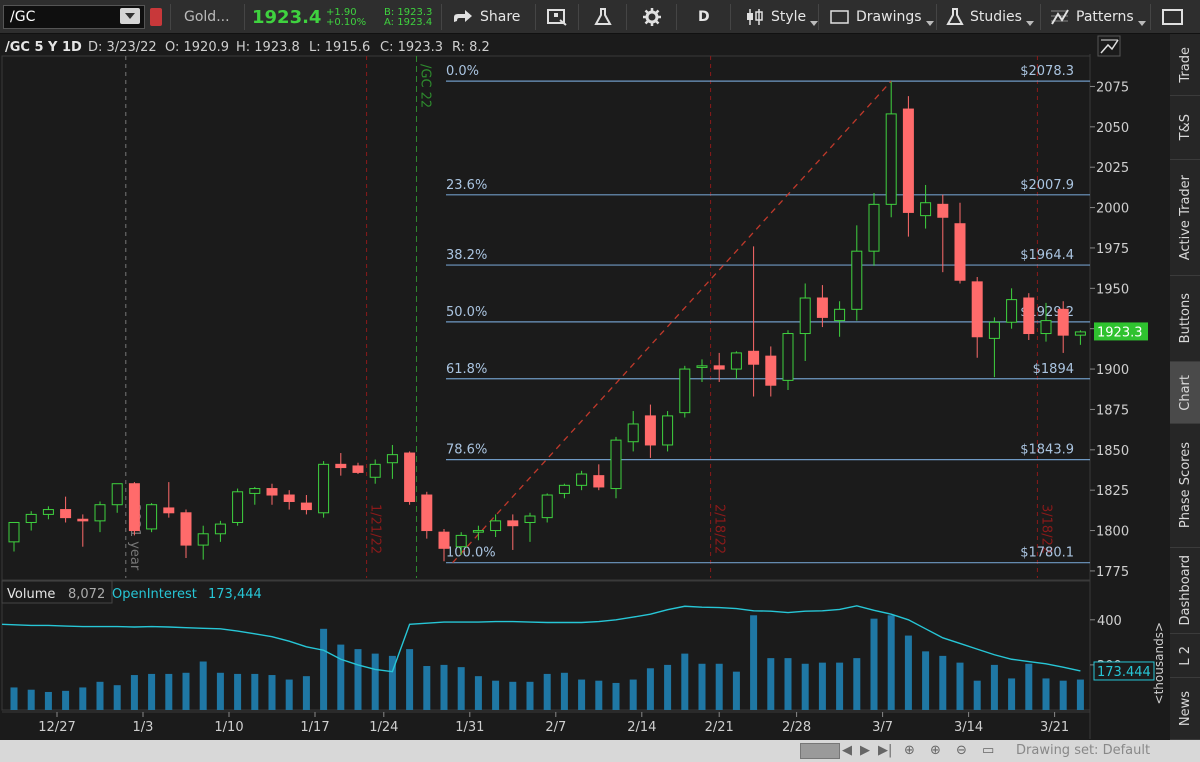 Image resolution: width=1200 pixels, height=762 pixels. I want to click on pct-change: +0.10%, so click(346, 22).